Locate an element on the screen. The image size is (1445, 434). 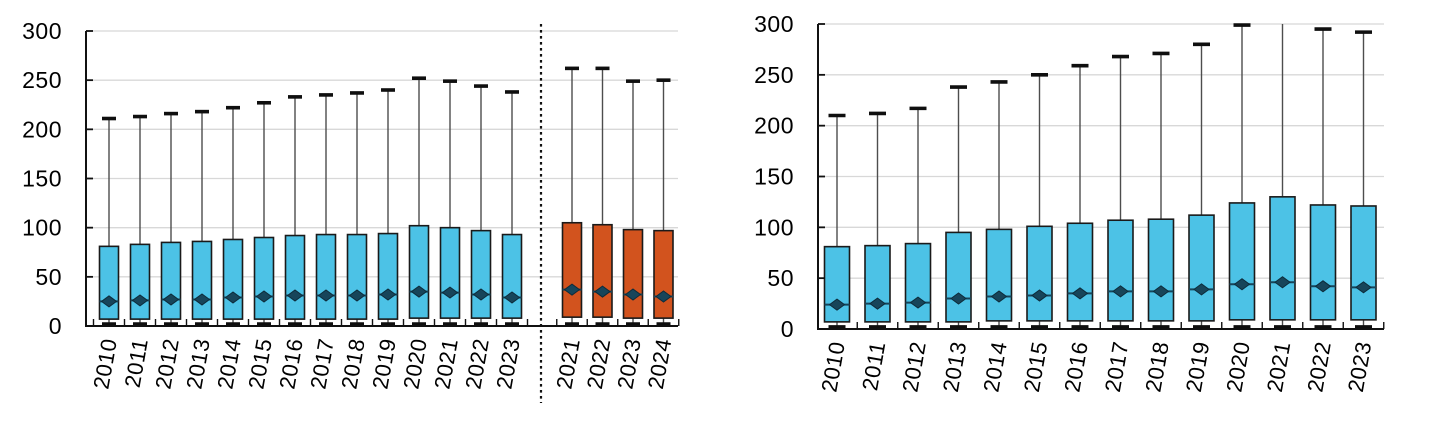
box-right-blue-historical-2013 is located at coordinates (958, 207).